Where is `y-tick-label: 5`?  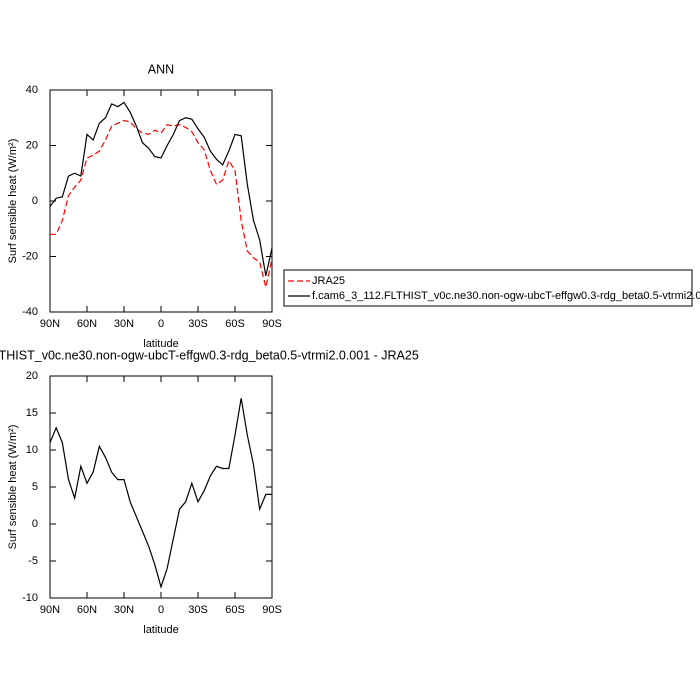
y-tick-label: 5 is located at coordinates (35, 487).